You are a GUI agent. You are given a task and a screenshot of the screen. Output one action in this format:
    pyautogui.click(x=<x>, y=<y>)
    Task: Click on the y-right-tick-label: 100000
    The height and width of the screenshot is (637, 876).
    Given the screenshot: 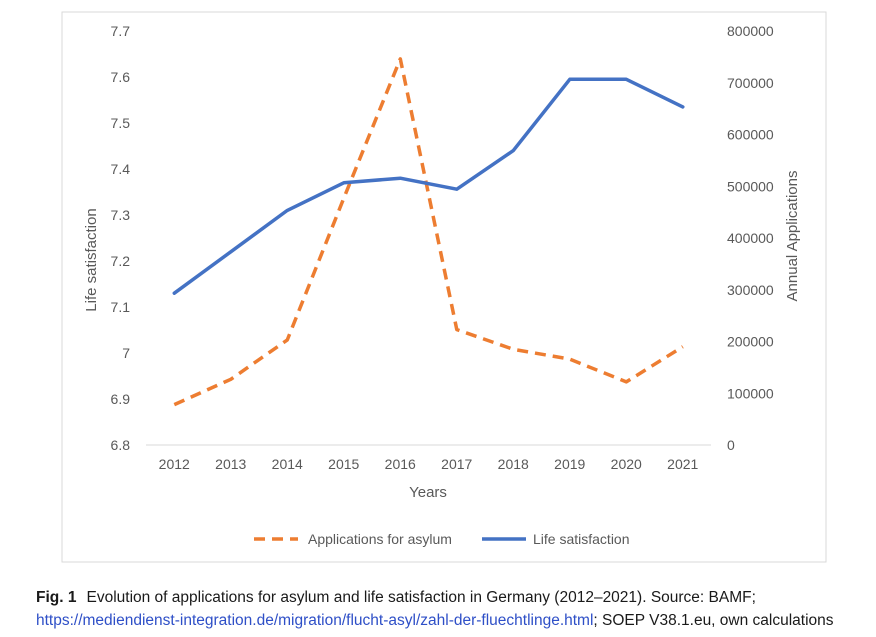 What is the action you would take?
    pyautogui.click(x=750, y=393)
    